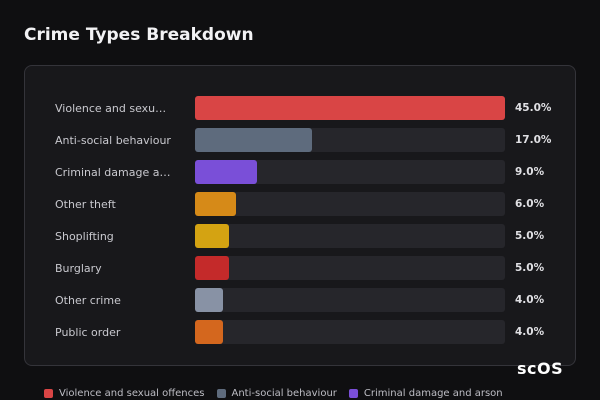 The height and width of the screenshot is (400, 600). Describe the element at coordinates (530, 172) in the screenshot. I see `value-label: 9.0%` at that location.